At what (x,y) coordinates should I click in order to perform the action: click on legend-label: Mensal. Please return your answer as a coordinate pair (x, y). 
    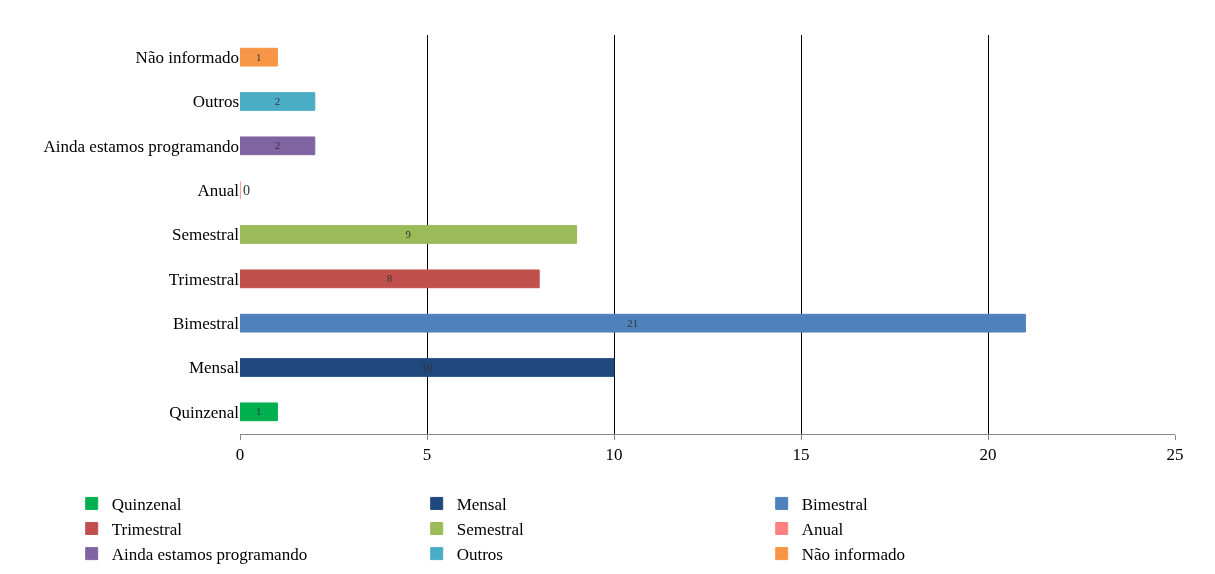
    Looking at the image, I should click on (482, 505).